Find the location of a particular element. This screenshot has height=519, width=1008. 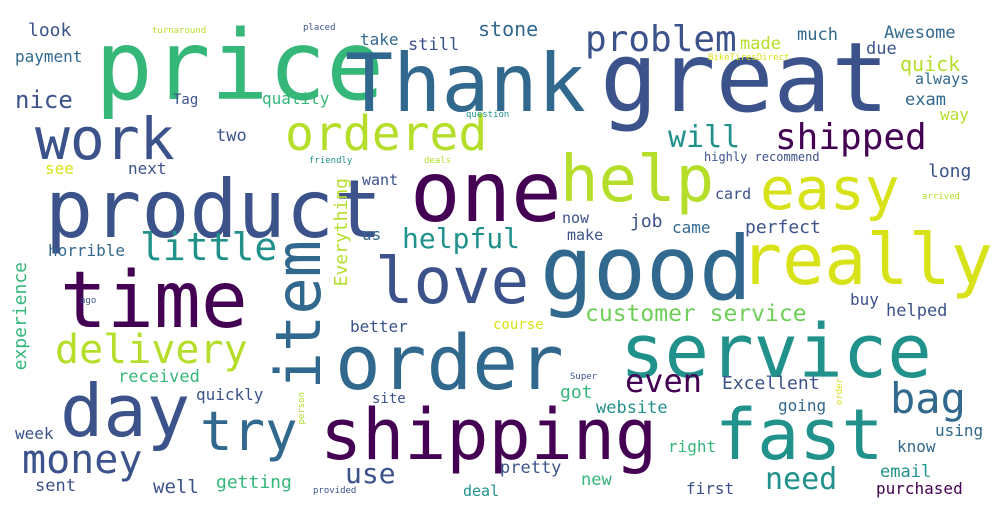

word-due: due is located at coordinates (881, 49).